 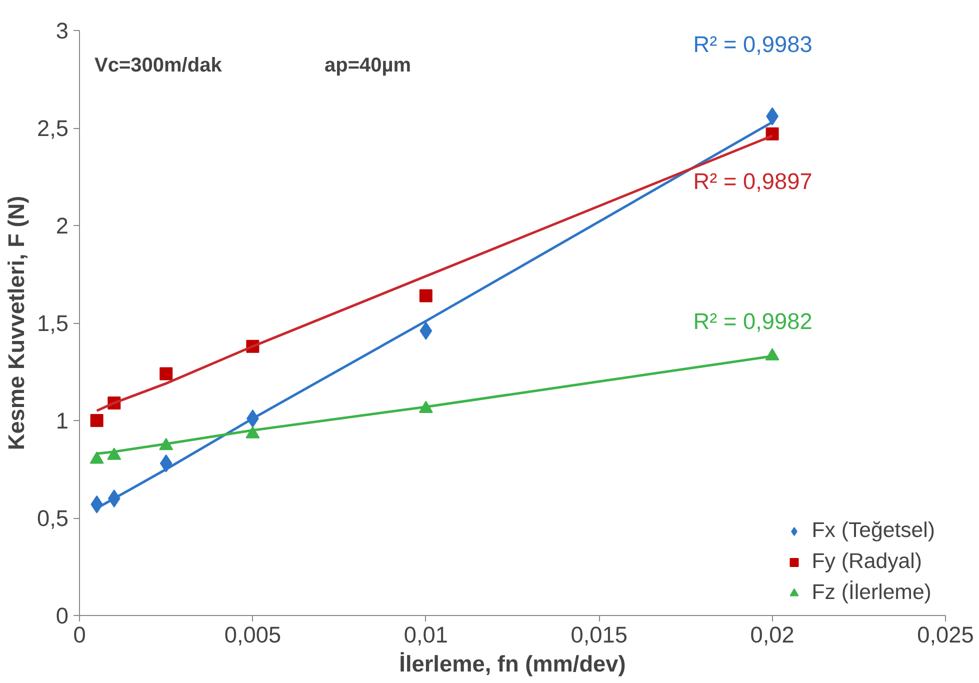 I want to click on annotation: R² = 0,9983, so click(x=752, y=44).